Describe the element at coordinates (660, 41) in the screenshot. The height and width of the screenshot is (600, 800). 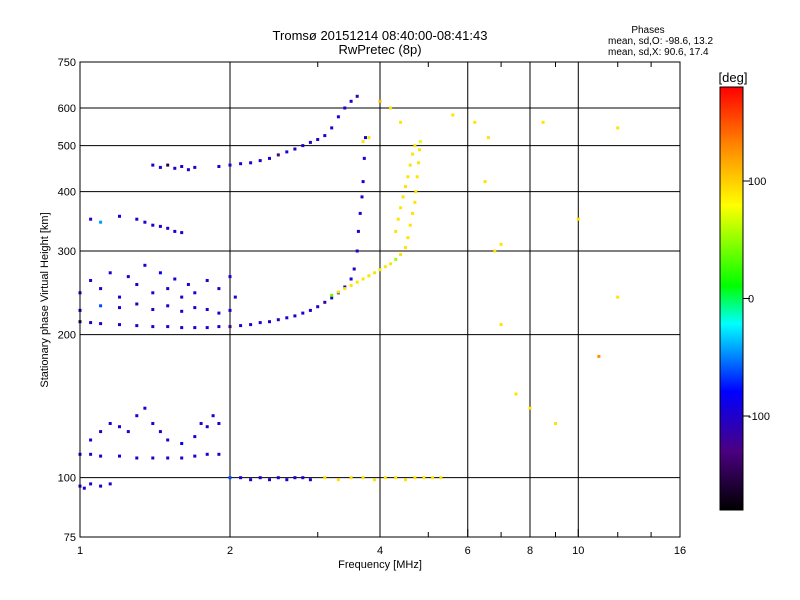
I see `stats-line-o: mean, sd,O: -98.6, 13.2` at that location.